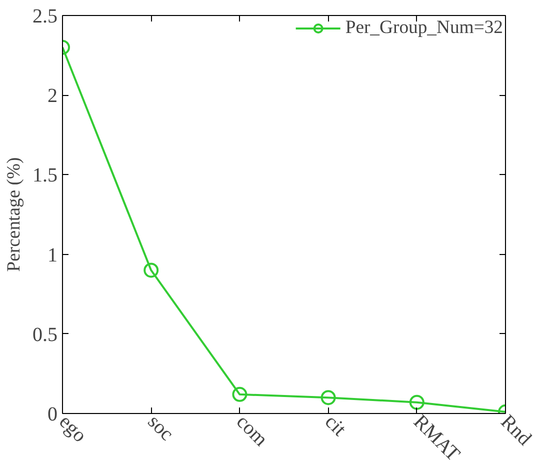  Describe the element at coordinates (45, 17) in the screenshot. I see `y-tick-label: 2.5` at that location.